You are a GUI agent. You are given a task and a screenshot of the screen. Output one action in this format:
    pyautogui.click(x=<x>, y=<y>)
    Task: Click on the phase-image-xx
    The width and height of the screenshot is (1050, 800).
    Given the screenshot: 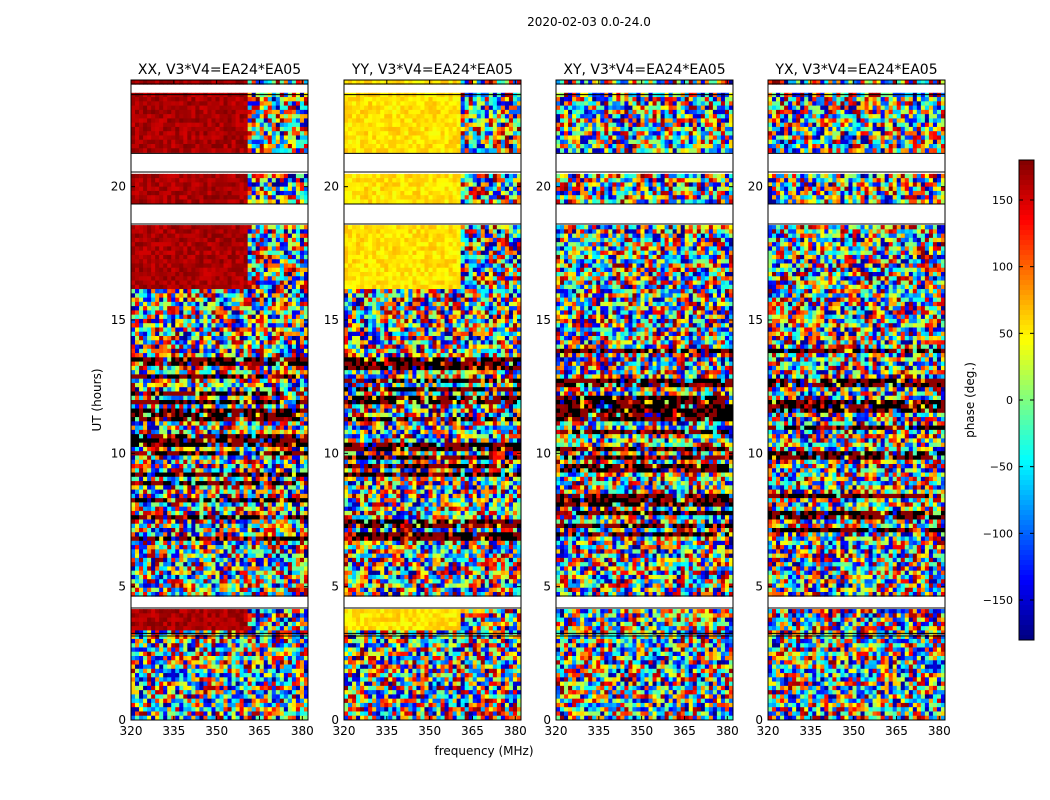 What is the action you would take?
    pyautogui.click(x=219, y=400)
    